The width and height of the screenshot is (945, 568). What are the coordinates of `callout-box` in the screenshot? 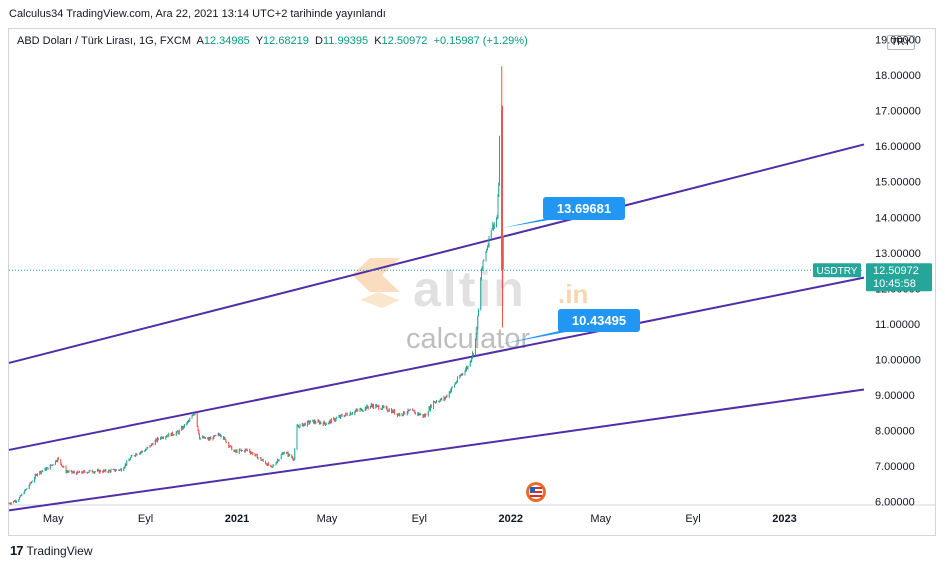 It's located at (599, 320).